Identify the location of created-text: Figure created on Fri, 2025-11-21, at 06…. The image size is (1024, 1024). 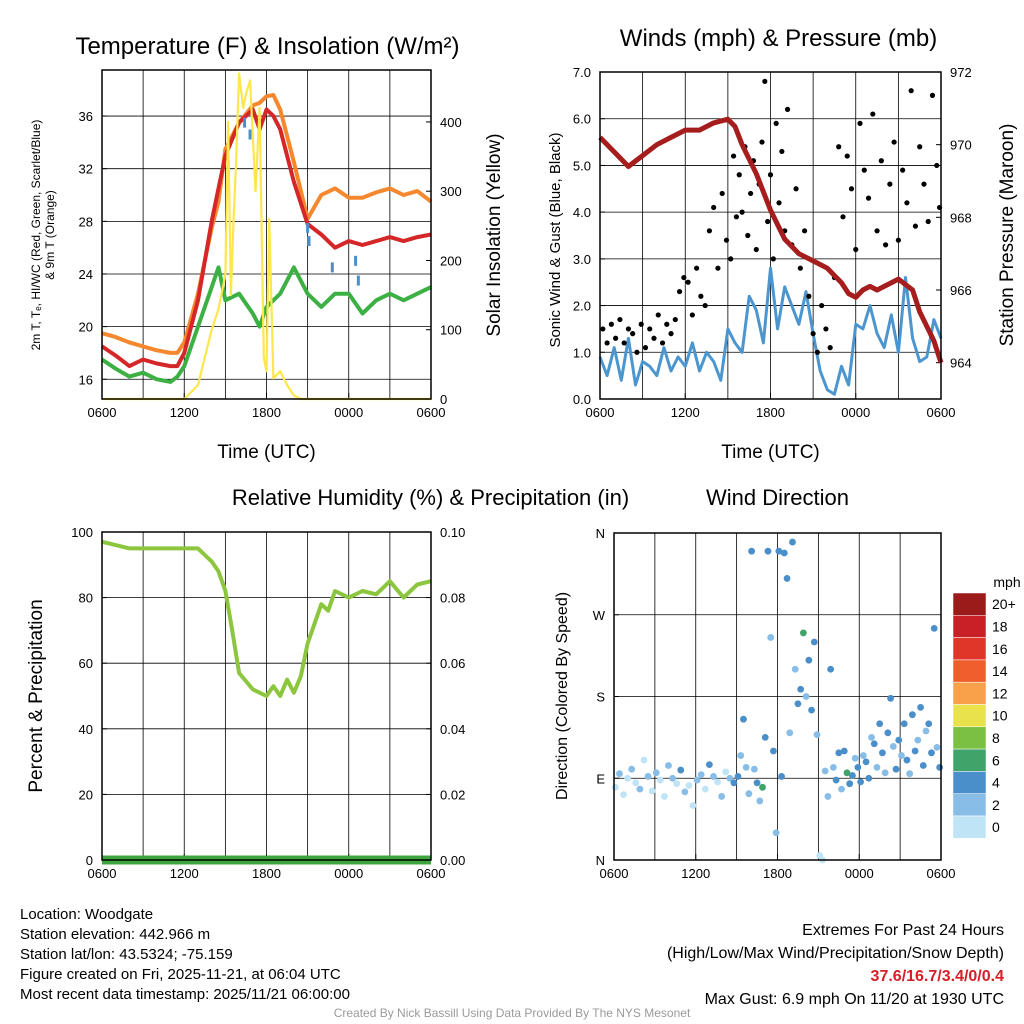
(180, 974).